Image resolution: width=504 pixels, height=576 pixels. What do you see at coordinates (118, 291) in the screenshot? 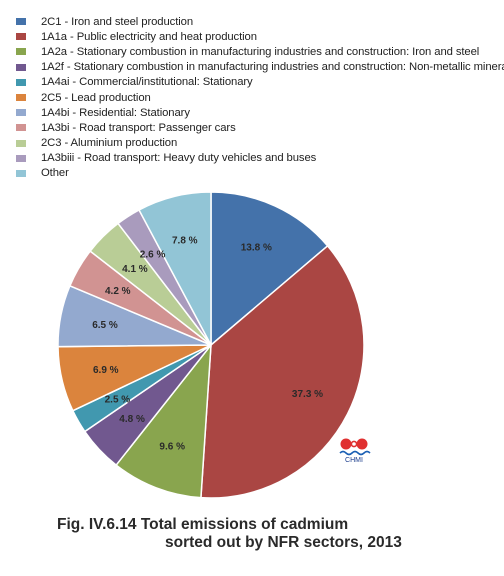
I see `slice-data-label: 4.2 %` at bounding box center [118, 291].